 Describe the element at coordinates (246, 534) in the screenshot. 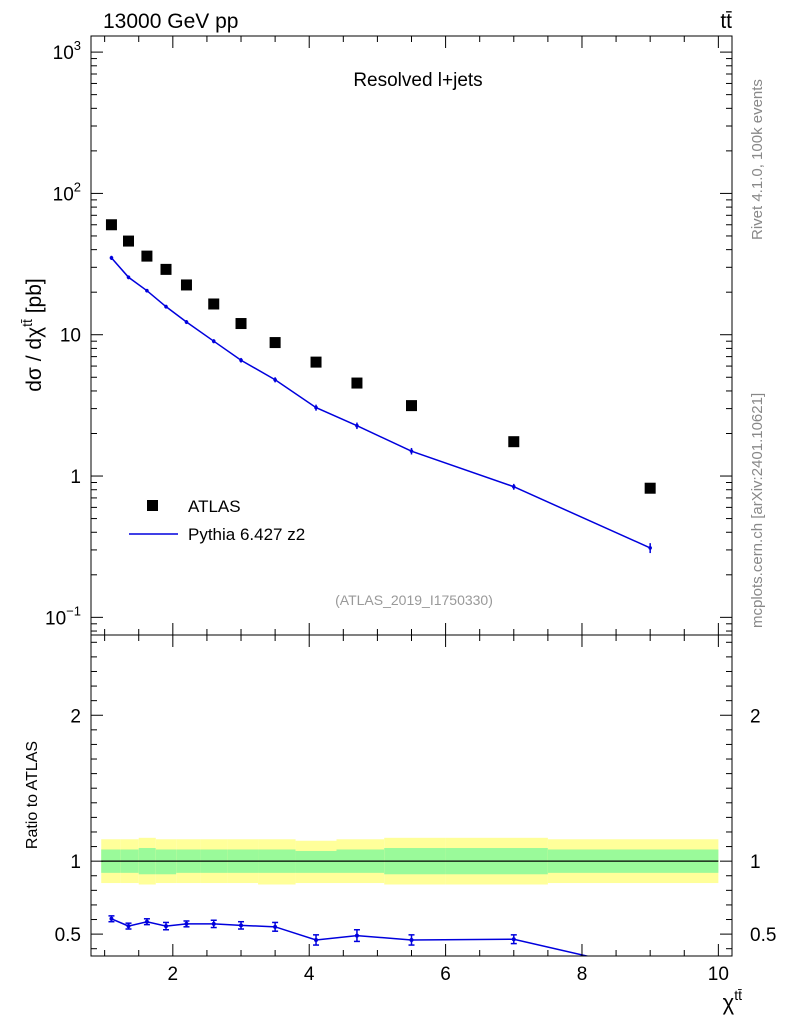

I see `legend-pythia-label: Pythia 6.427 z2` at that location.